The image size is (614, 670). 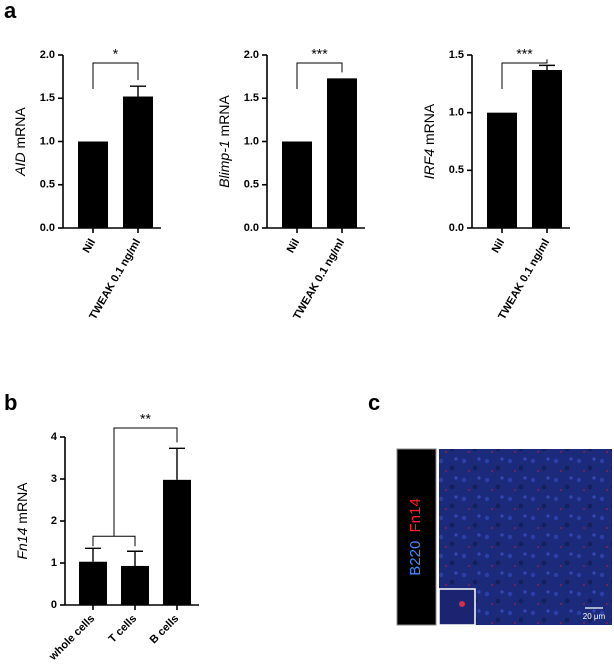 What do you see at coordinates (594, 616) in the screenshot?
I see `scale-bar-label: 20 μm` at bounding box center [594, 616].